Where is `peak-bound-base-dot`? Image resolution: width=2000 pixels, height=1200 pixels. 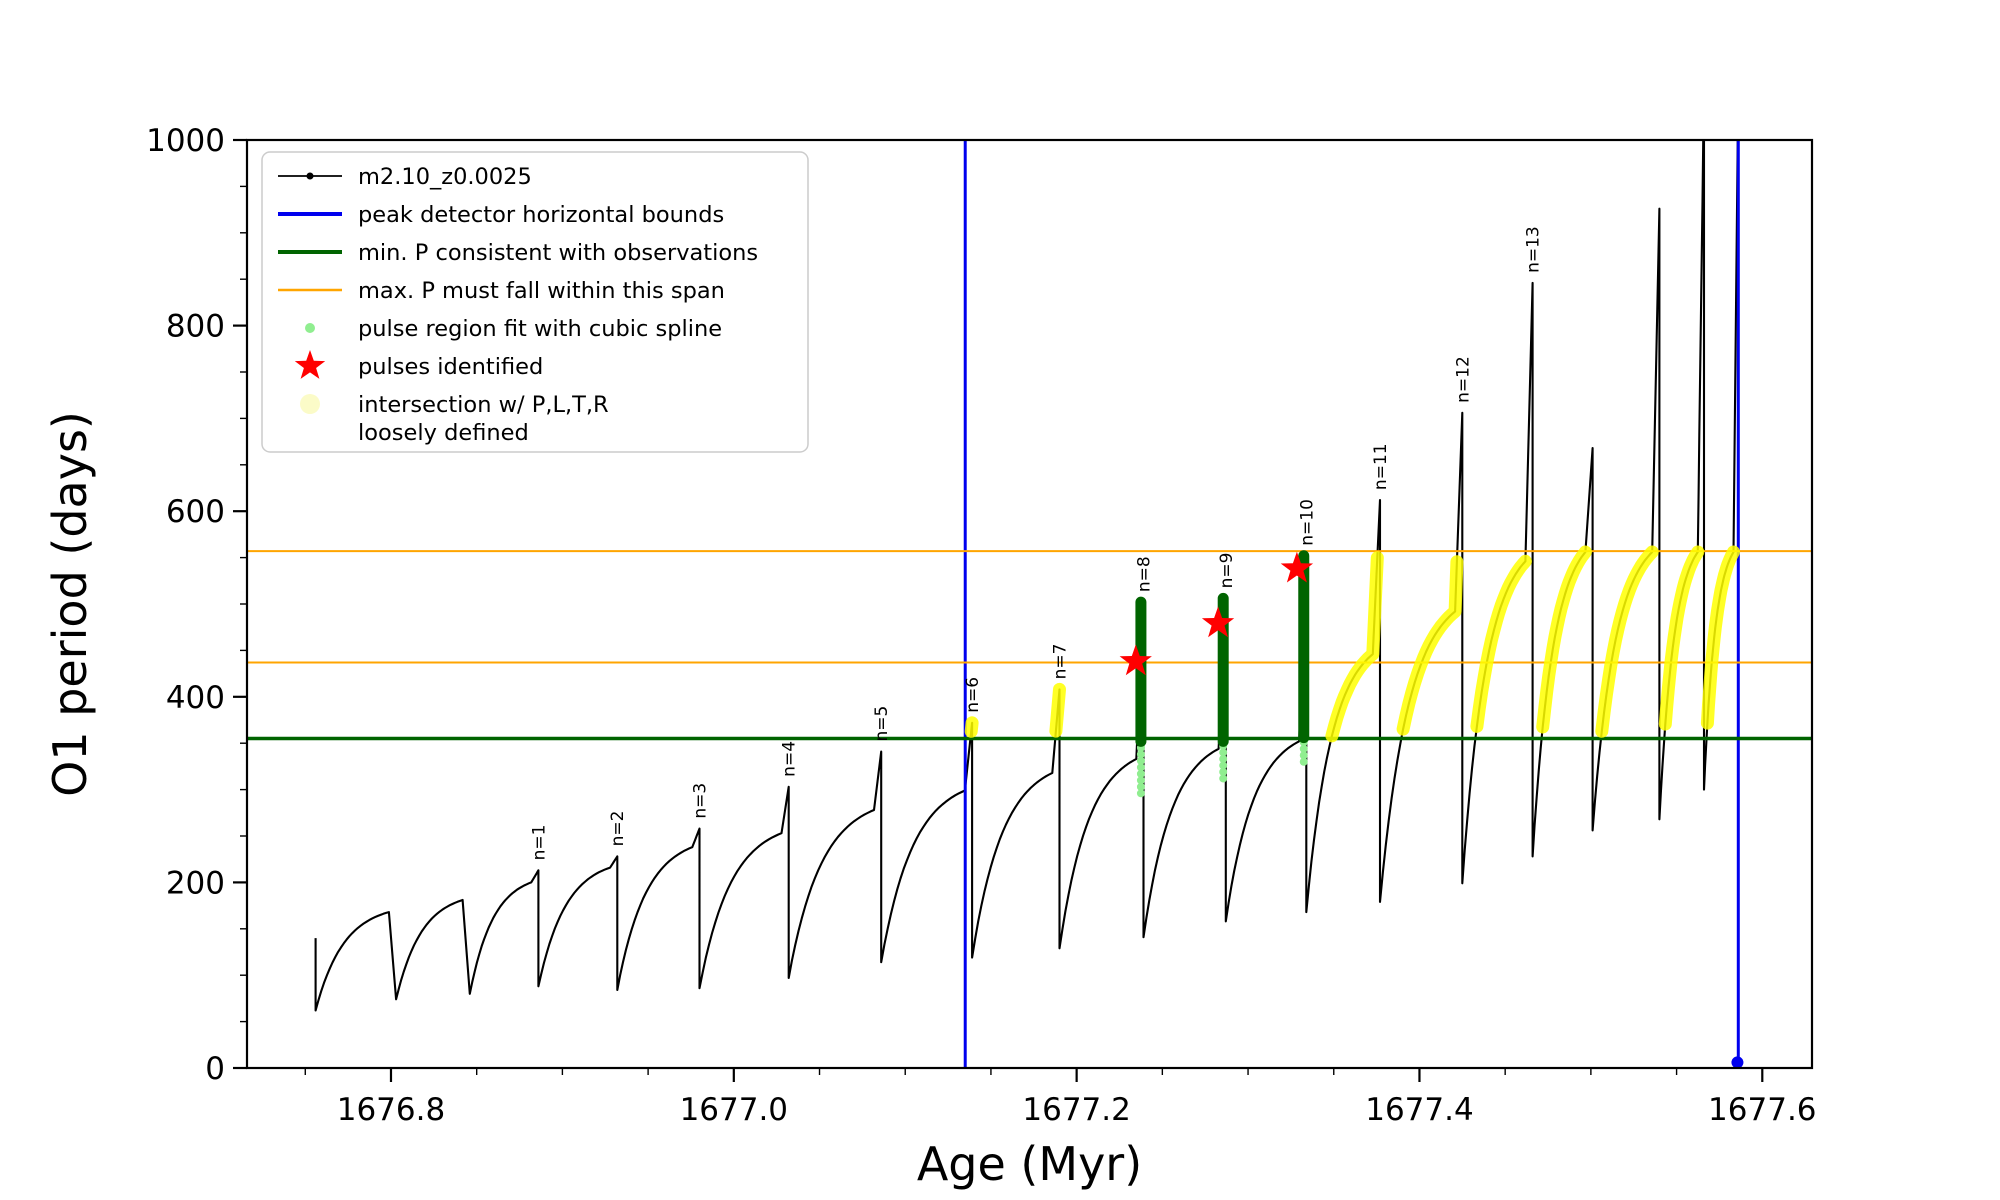
peak-bound-base-dot is located at coordinates (1737, 1062).